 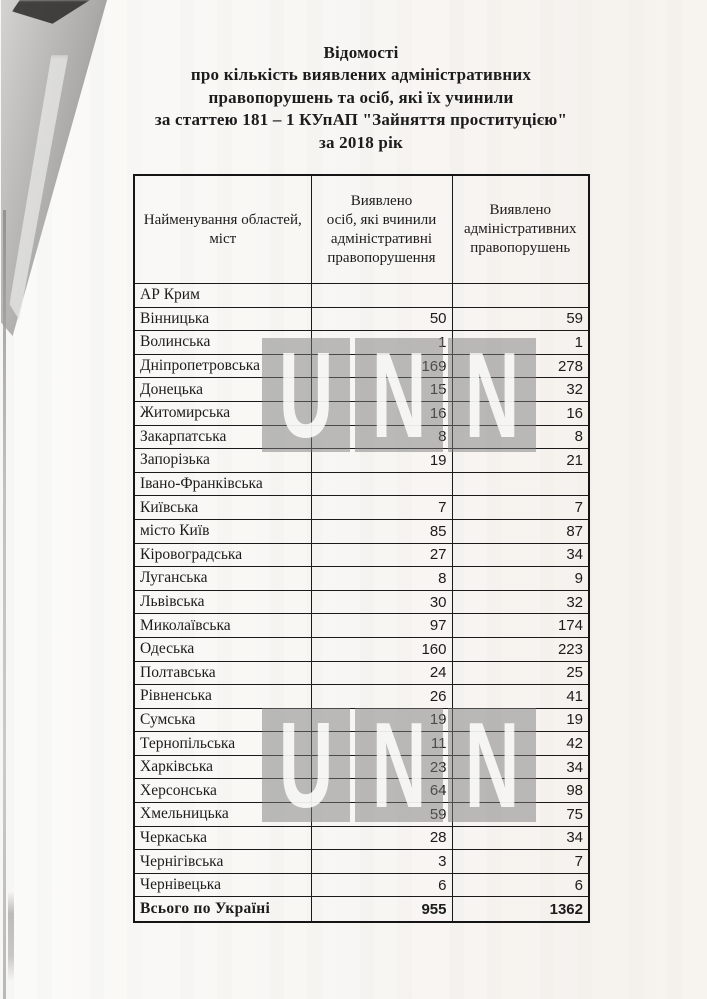 I want to click on table-row: Івано-Франківська, so click(x=361, y=484).